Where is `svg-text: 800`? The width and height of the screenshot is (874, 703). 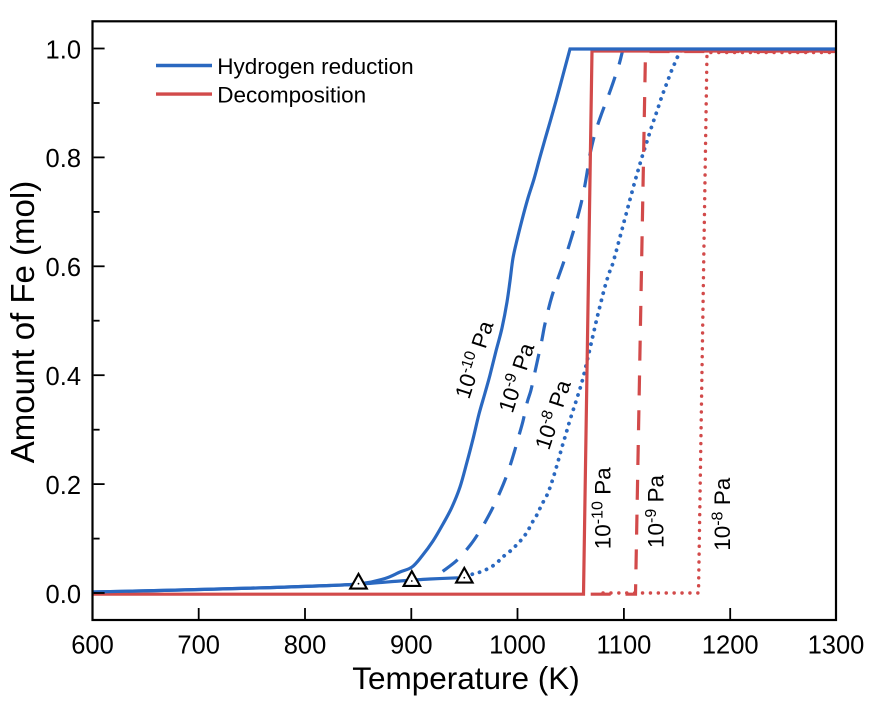
svg-text: 800 is located at coordinates (305, 645).